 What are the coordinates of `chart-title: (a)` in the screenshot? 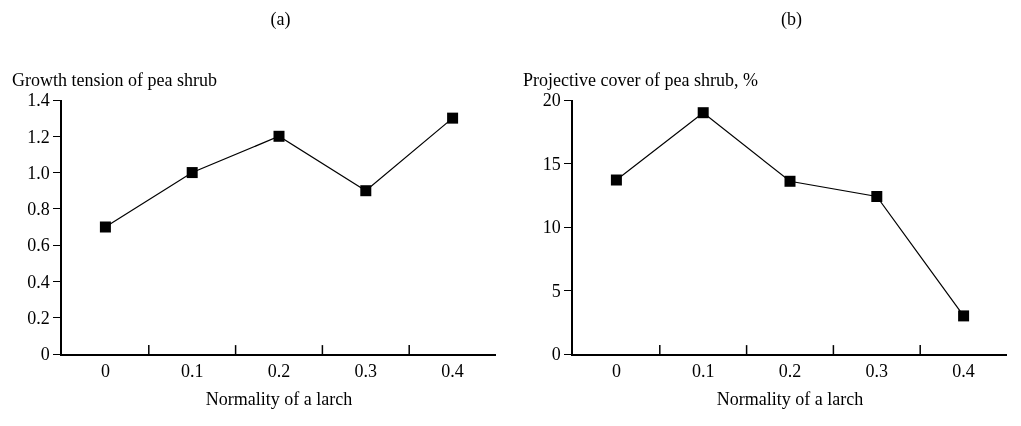 It's located at (280, 20).